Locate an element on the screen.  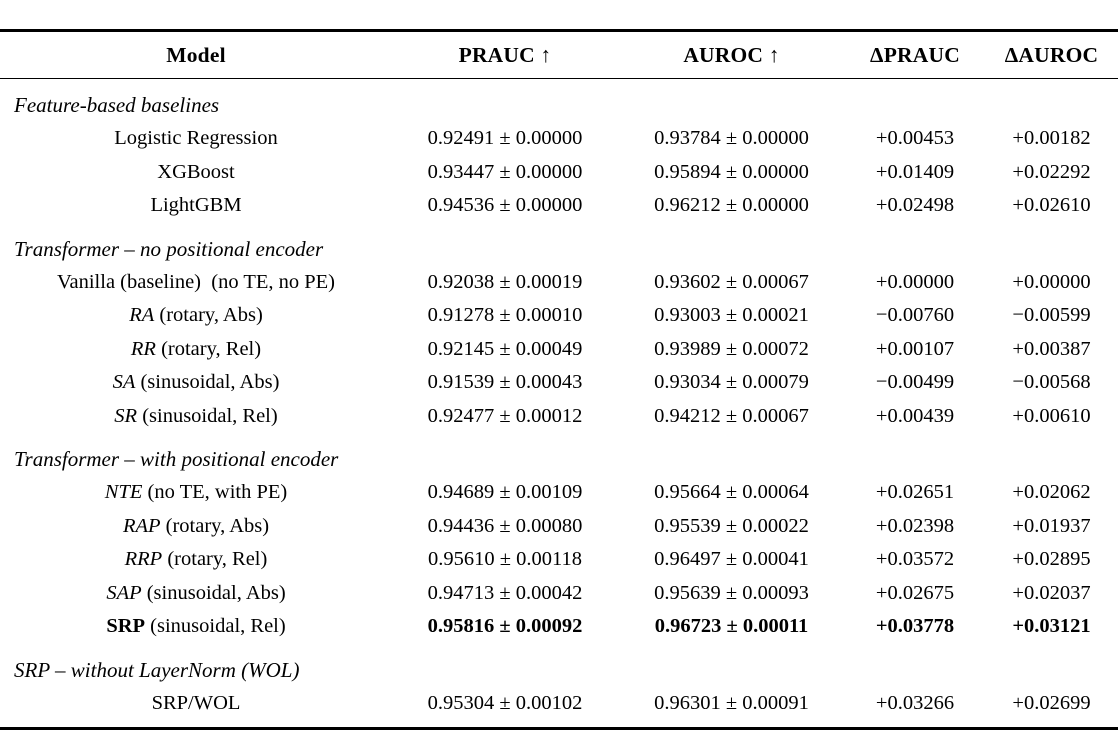
model-desc: Vanilla (baseline) (no TE, no PE) is located at coordinates (195, 281).